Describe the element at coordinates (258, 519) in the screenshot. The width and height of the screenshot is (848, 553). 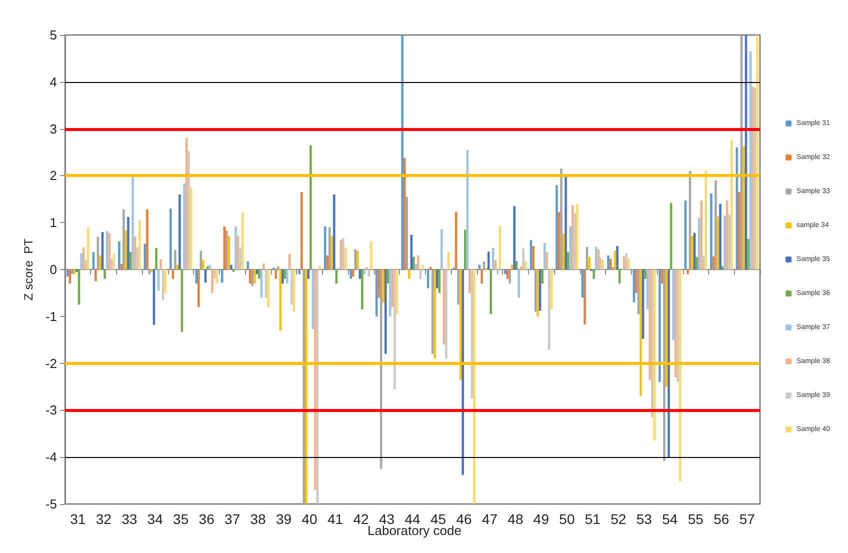
I see `x-tick-label: 38` at that location.